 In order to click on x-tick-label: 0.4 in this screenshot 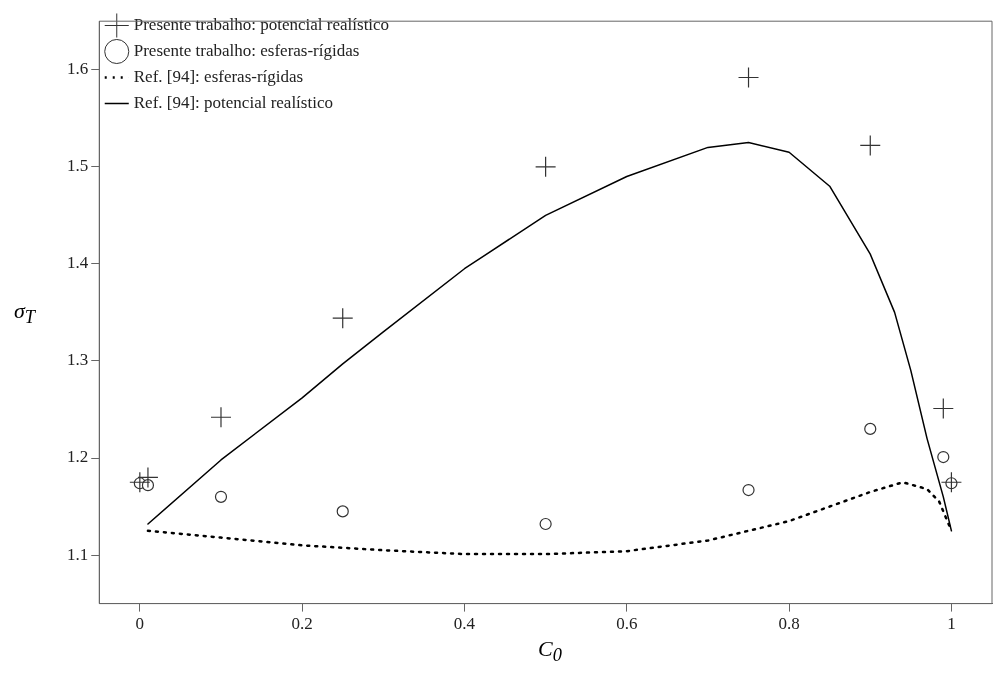, I will do `click(464, 624)`.